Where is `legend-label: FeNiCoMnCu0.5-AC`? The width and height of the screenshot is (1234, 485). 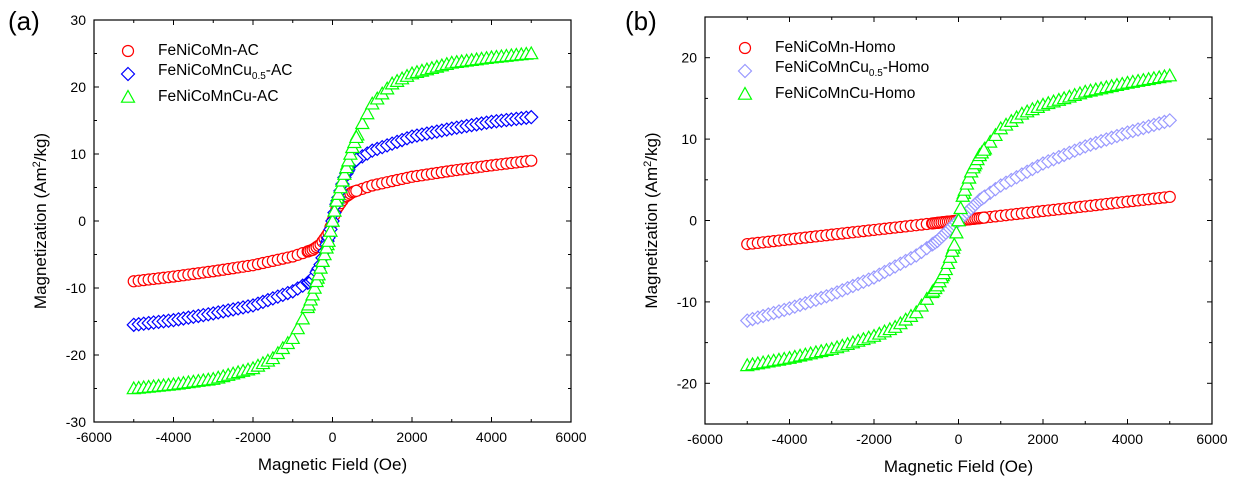 legend-label: FeNiCoMnCu0.5-AC is located at coordinates (225, 72).